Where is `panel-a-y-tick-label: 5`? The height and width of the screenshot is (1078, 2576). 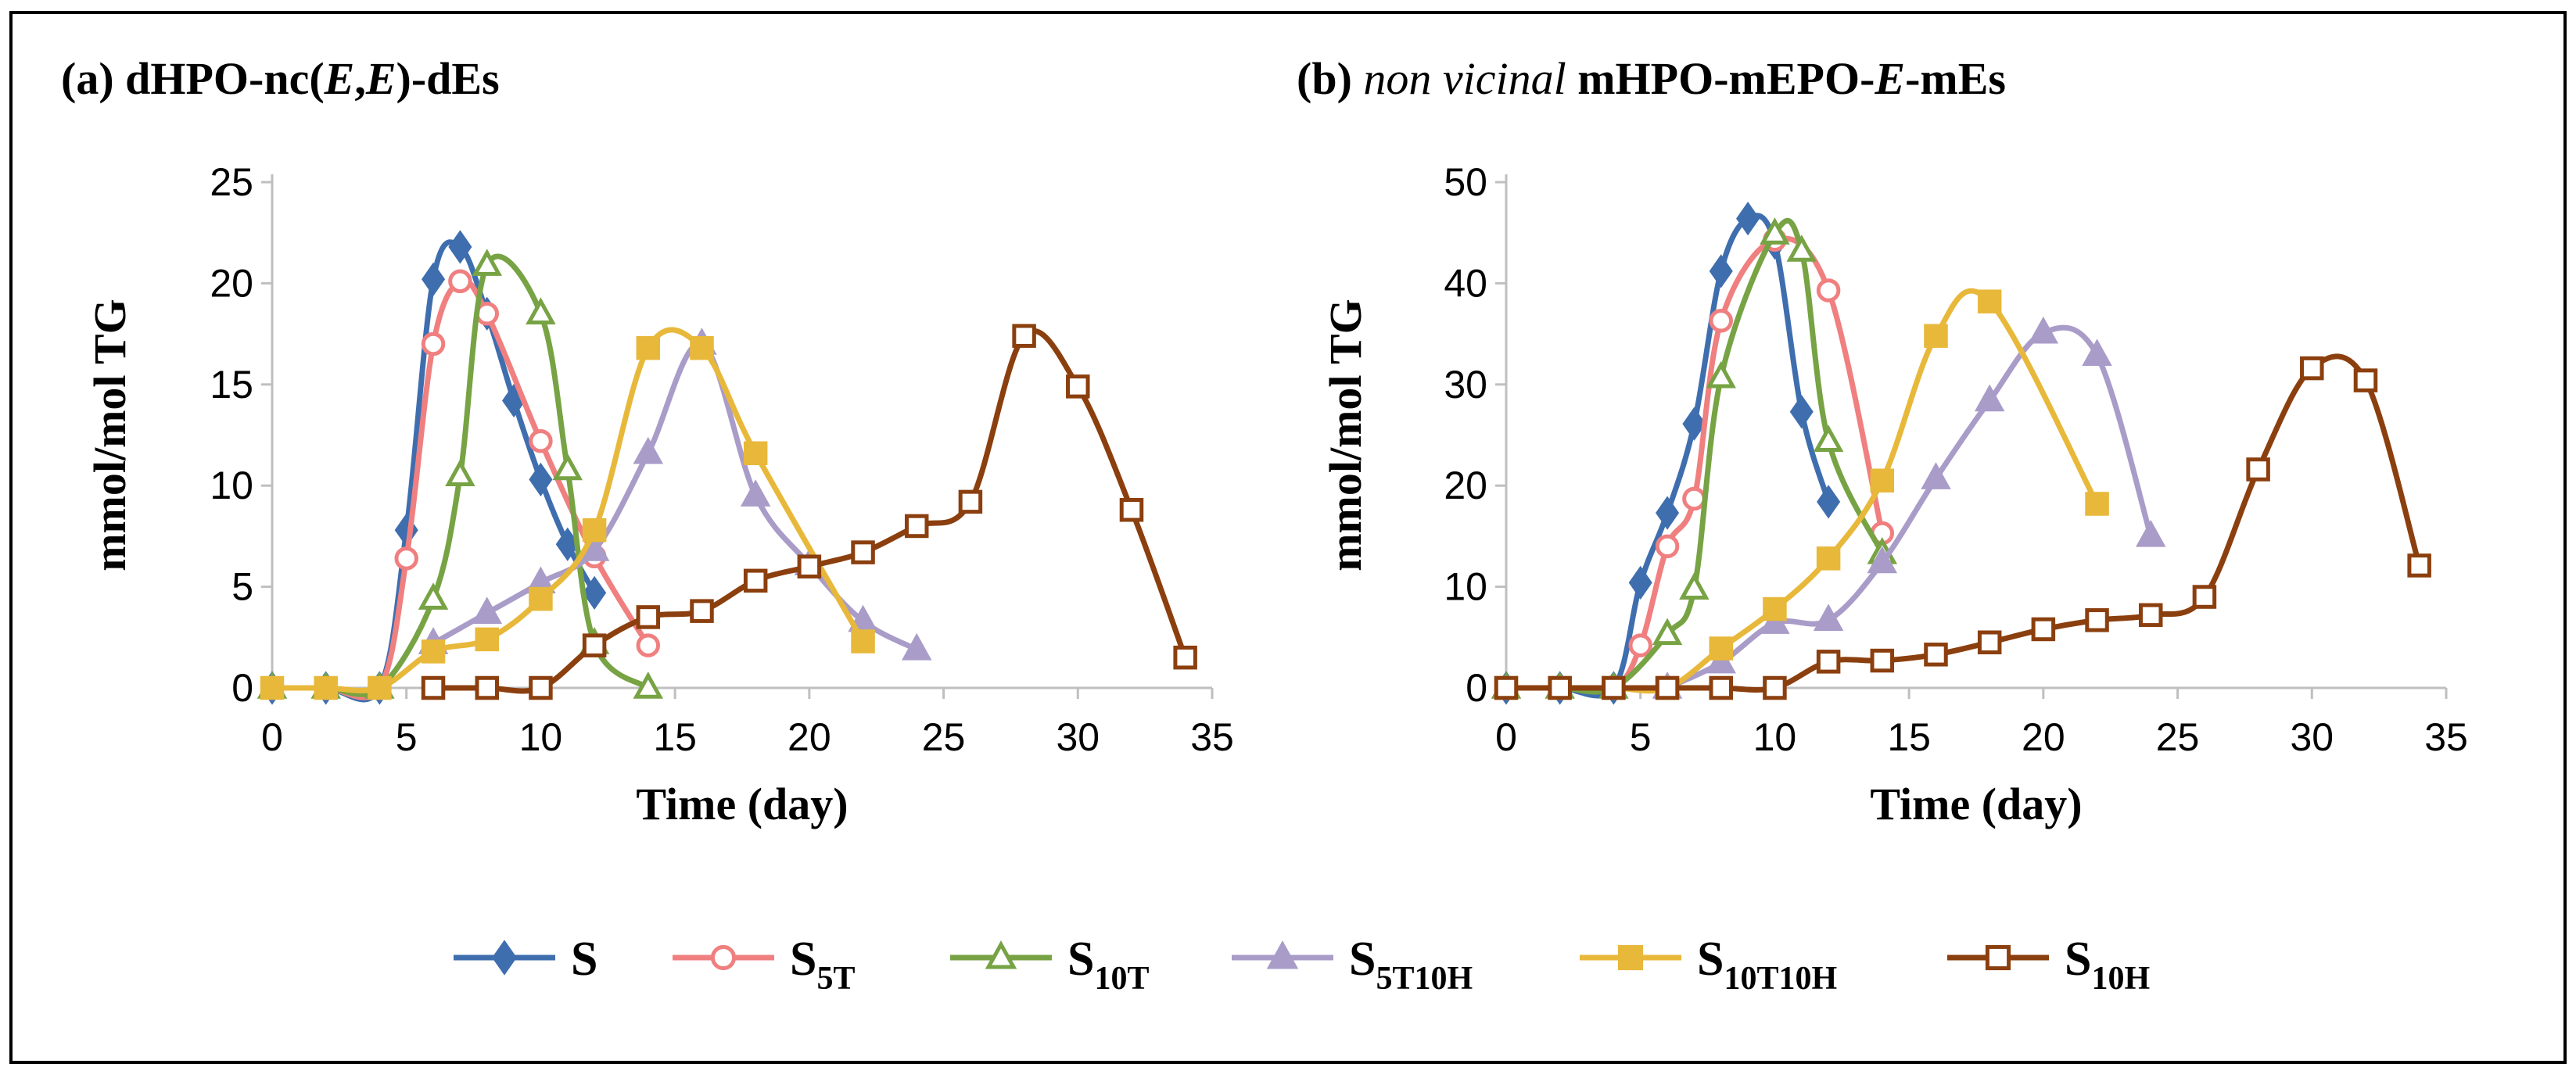
panel-a-y-tick-label: 5 is located at coordinates (242, 587).